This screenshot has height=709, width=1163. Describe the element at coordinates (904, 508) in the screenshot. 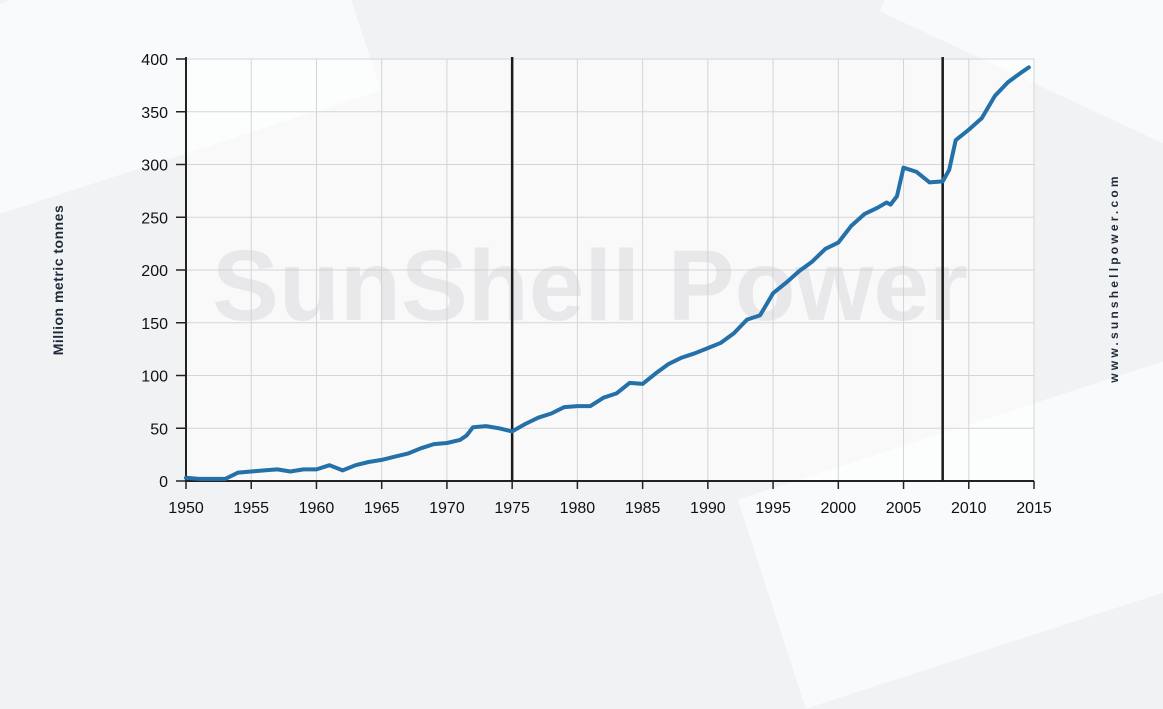

I see `x-tick-label: 2005` at that location.